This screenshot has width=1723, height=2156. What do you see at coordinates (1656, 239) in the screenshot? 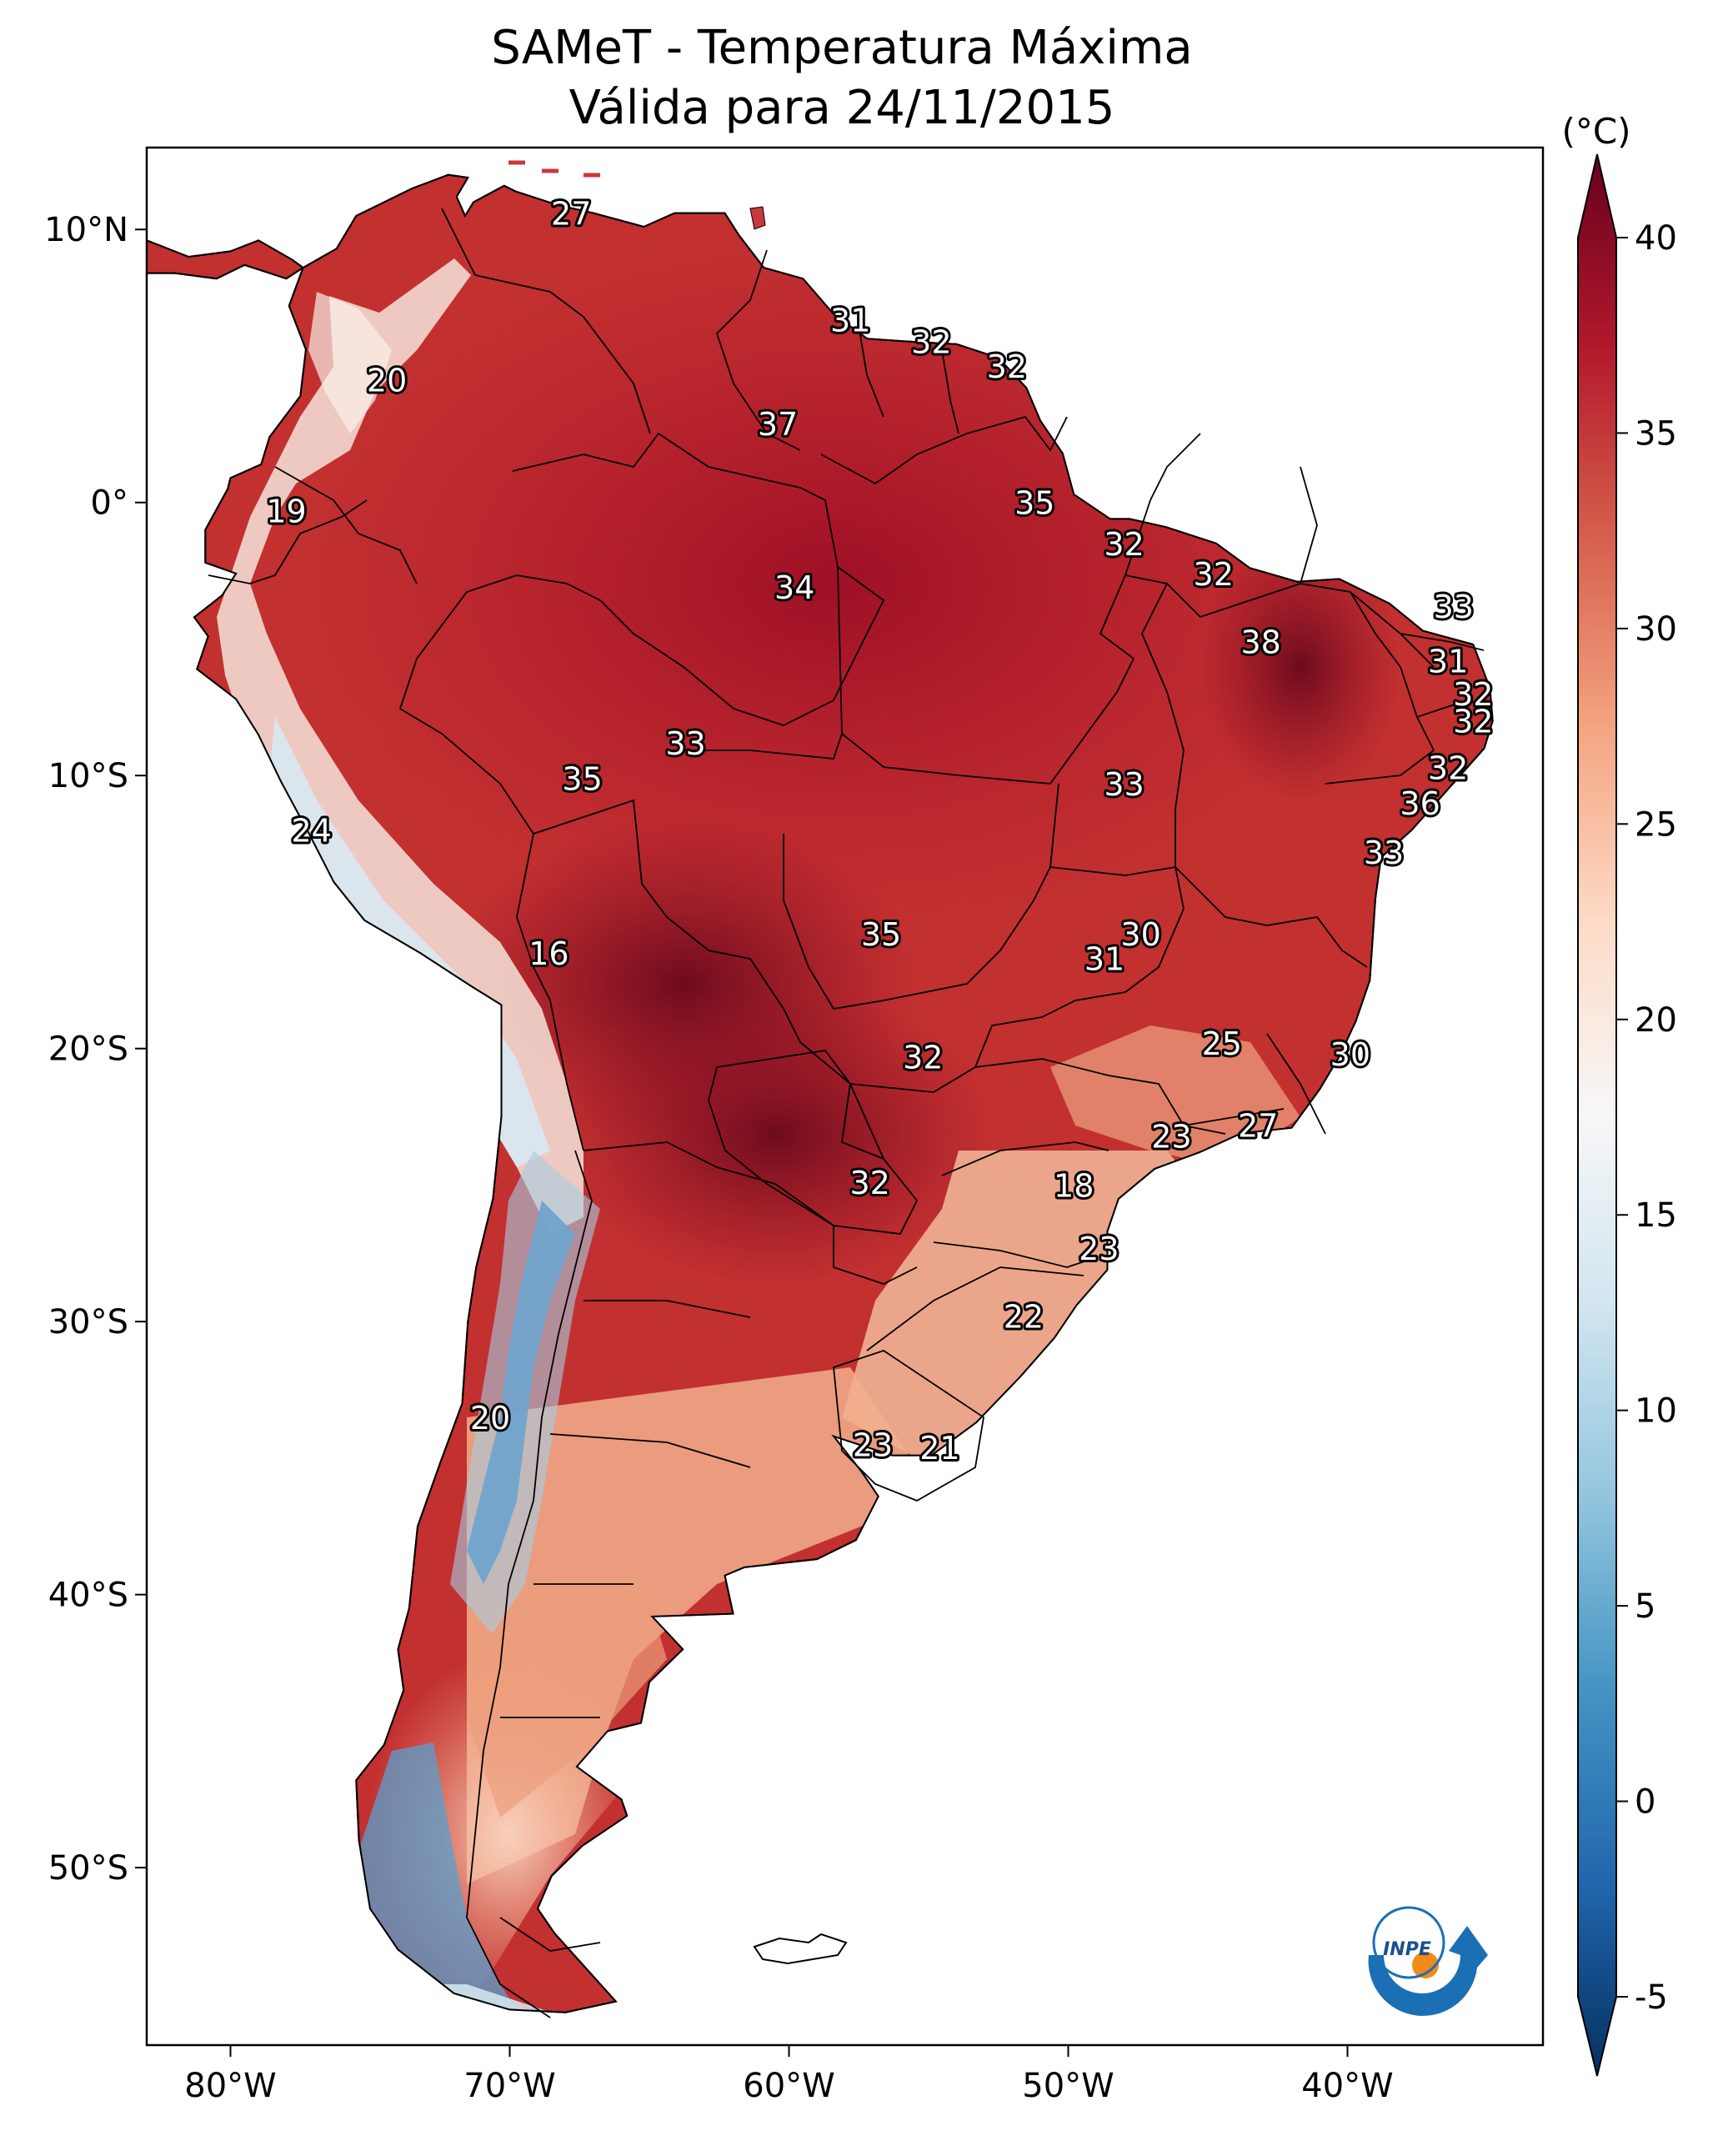
I see `colorbar-tick-label: 40` at bounding box center [1656, 239].